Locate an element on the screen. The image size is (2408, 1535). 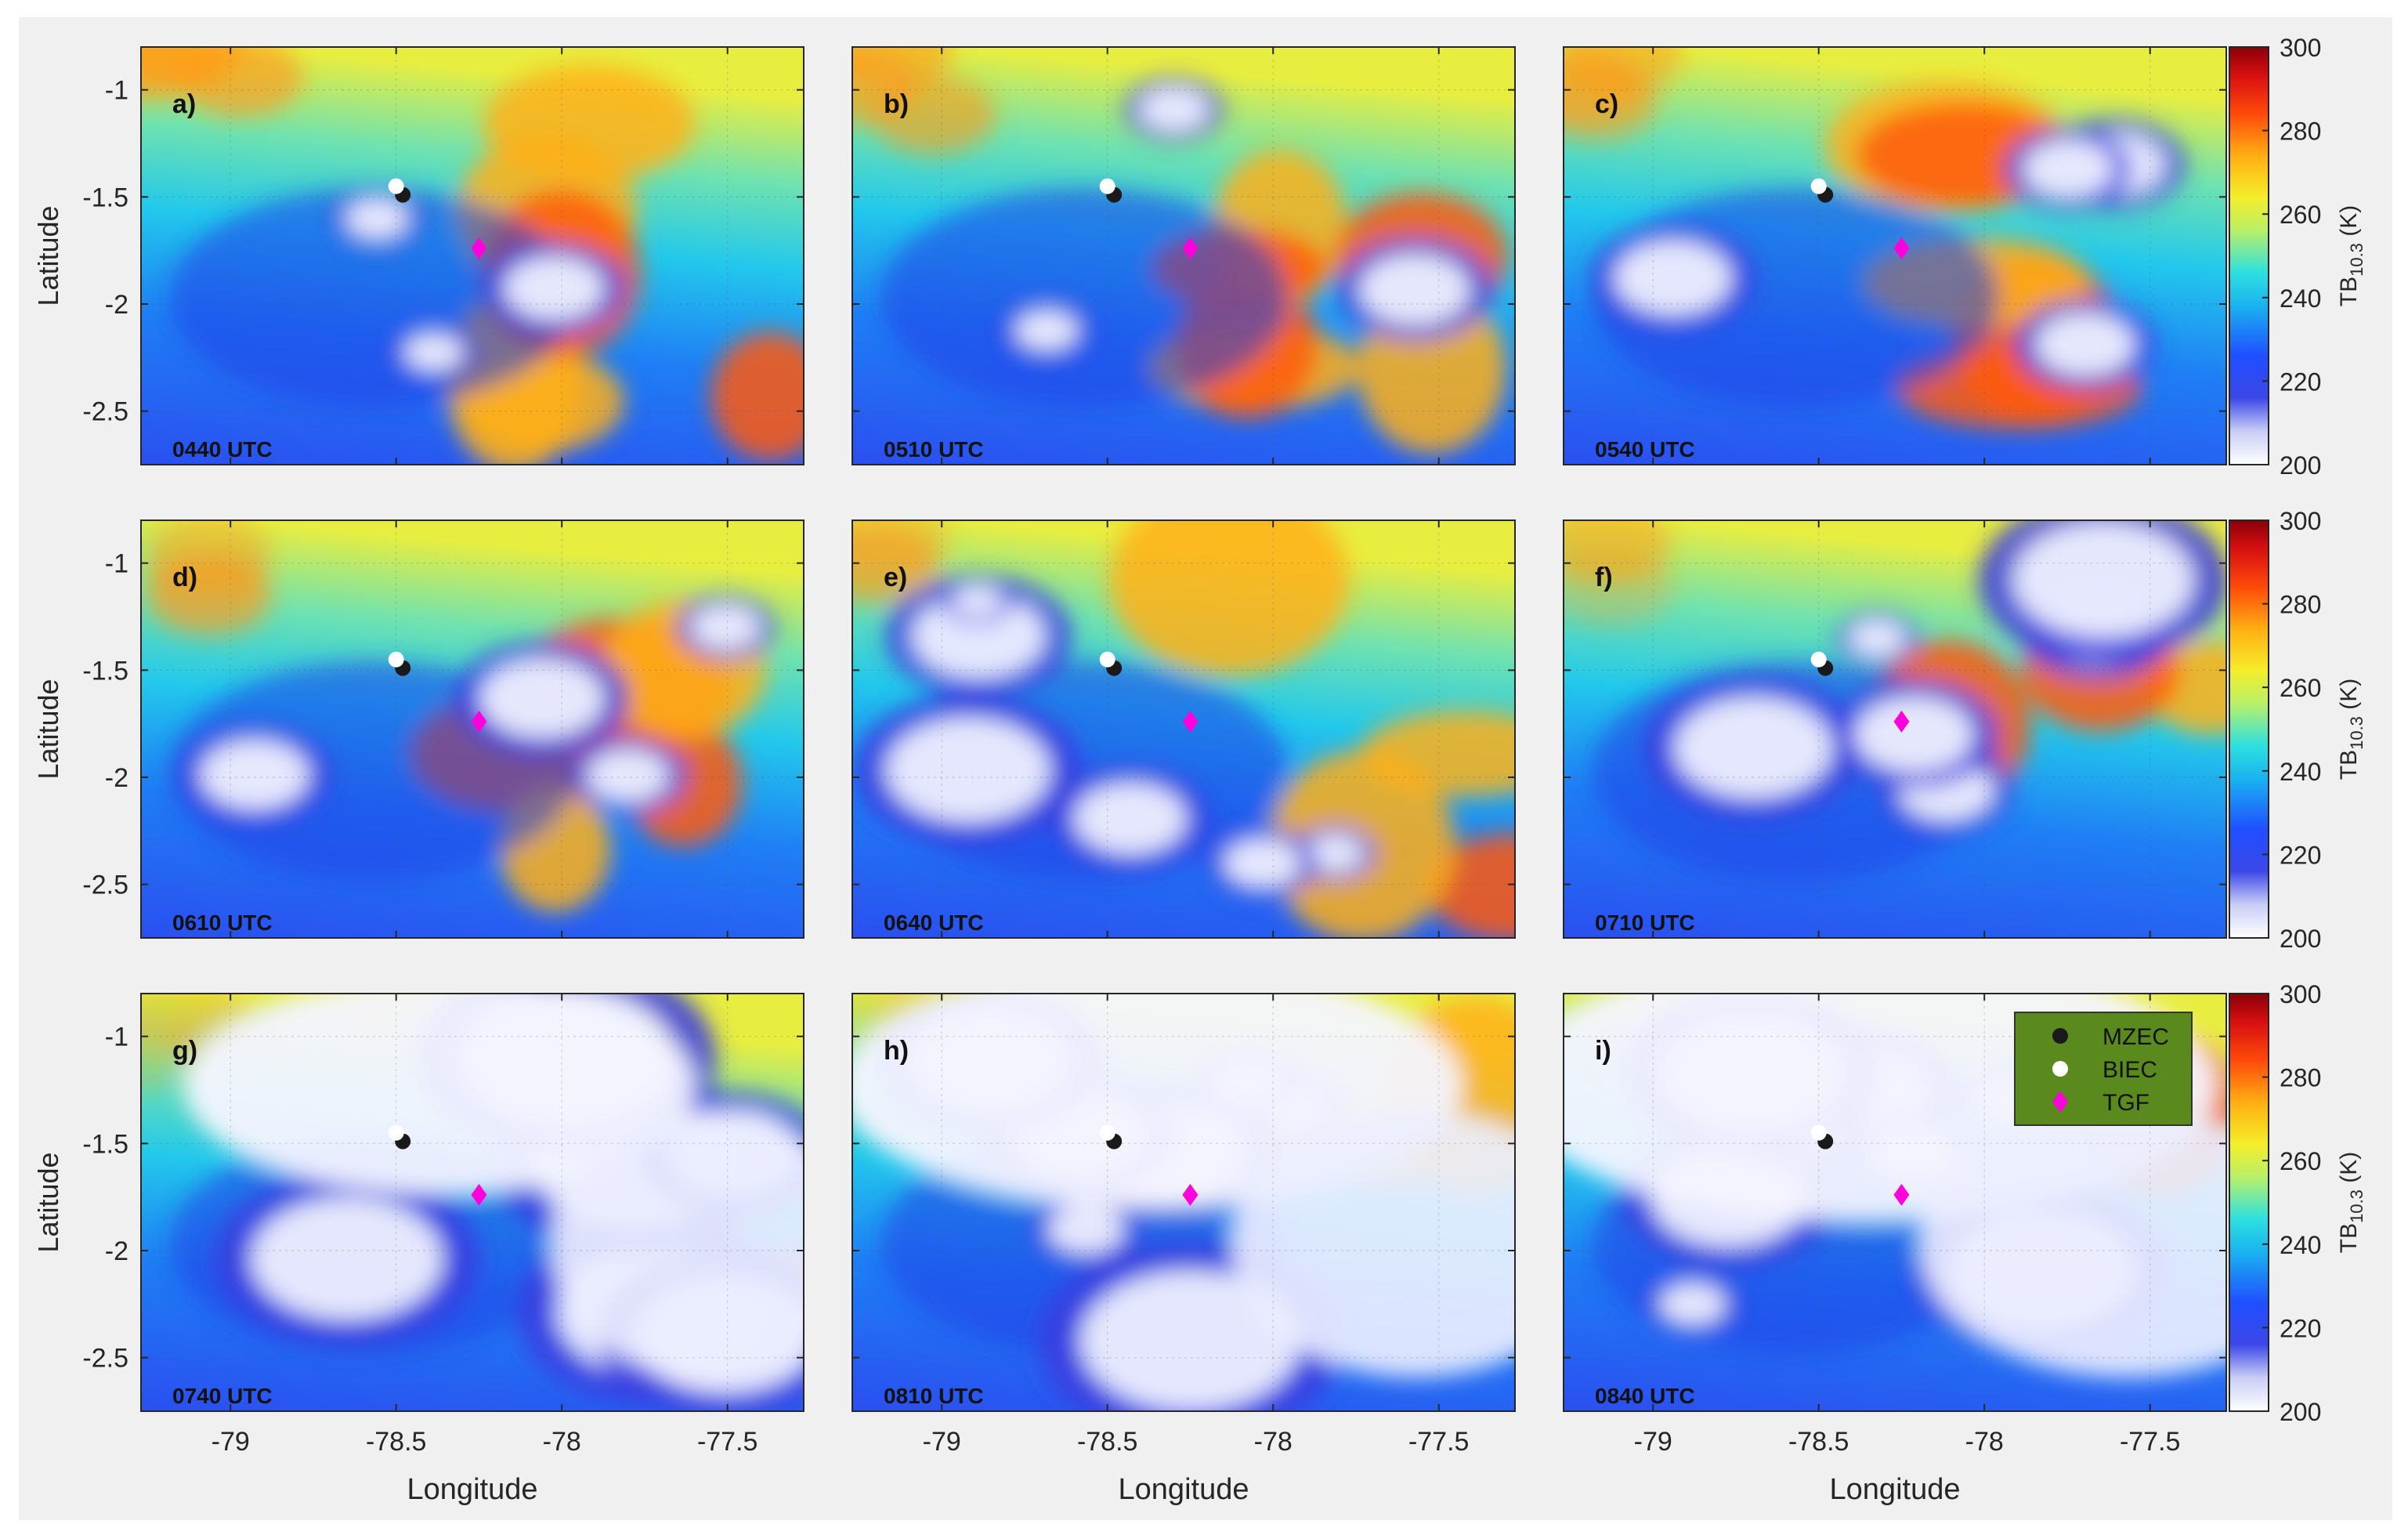
panel-time: 0640 UTC is located at coordinates (934, 923).